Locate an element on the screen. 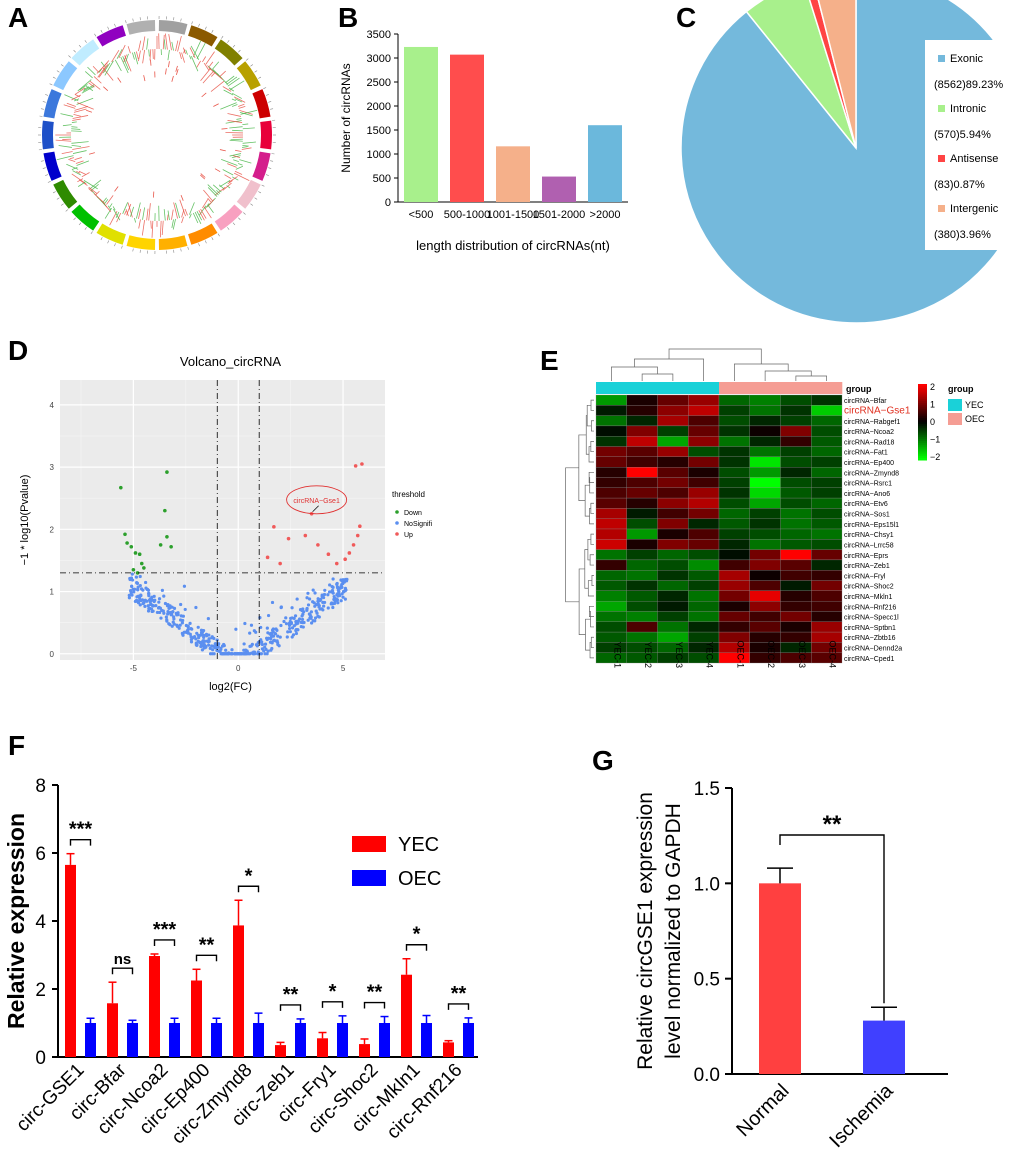 The width and height of the screenshot is (1020, 1169). column-label: YEC-3 is located at coordinates (679, 654).